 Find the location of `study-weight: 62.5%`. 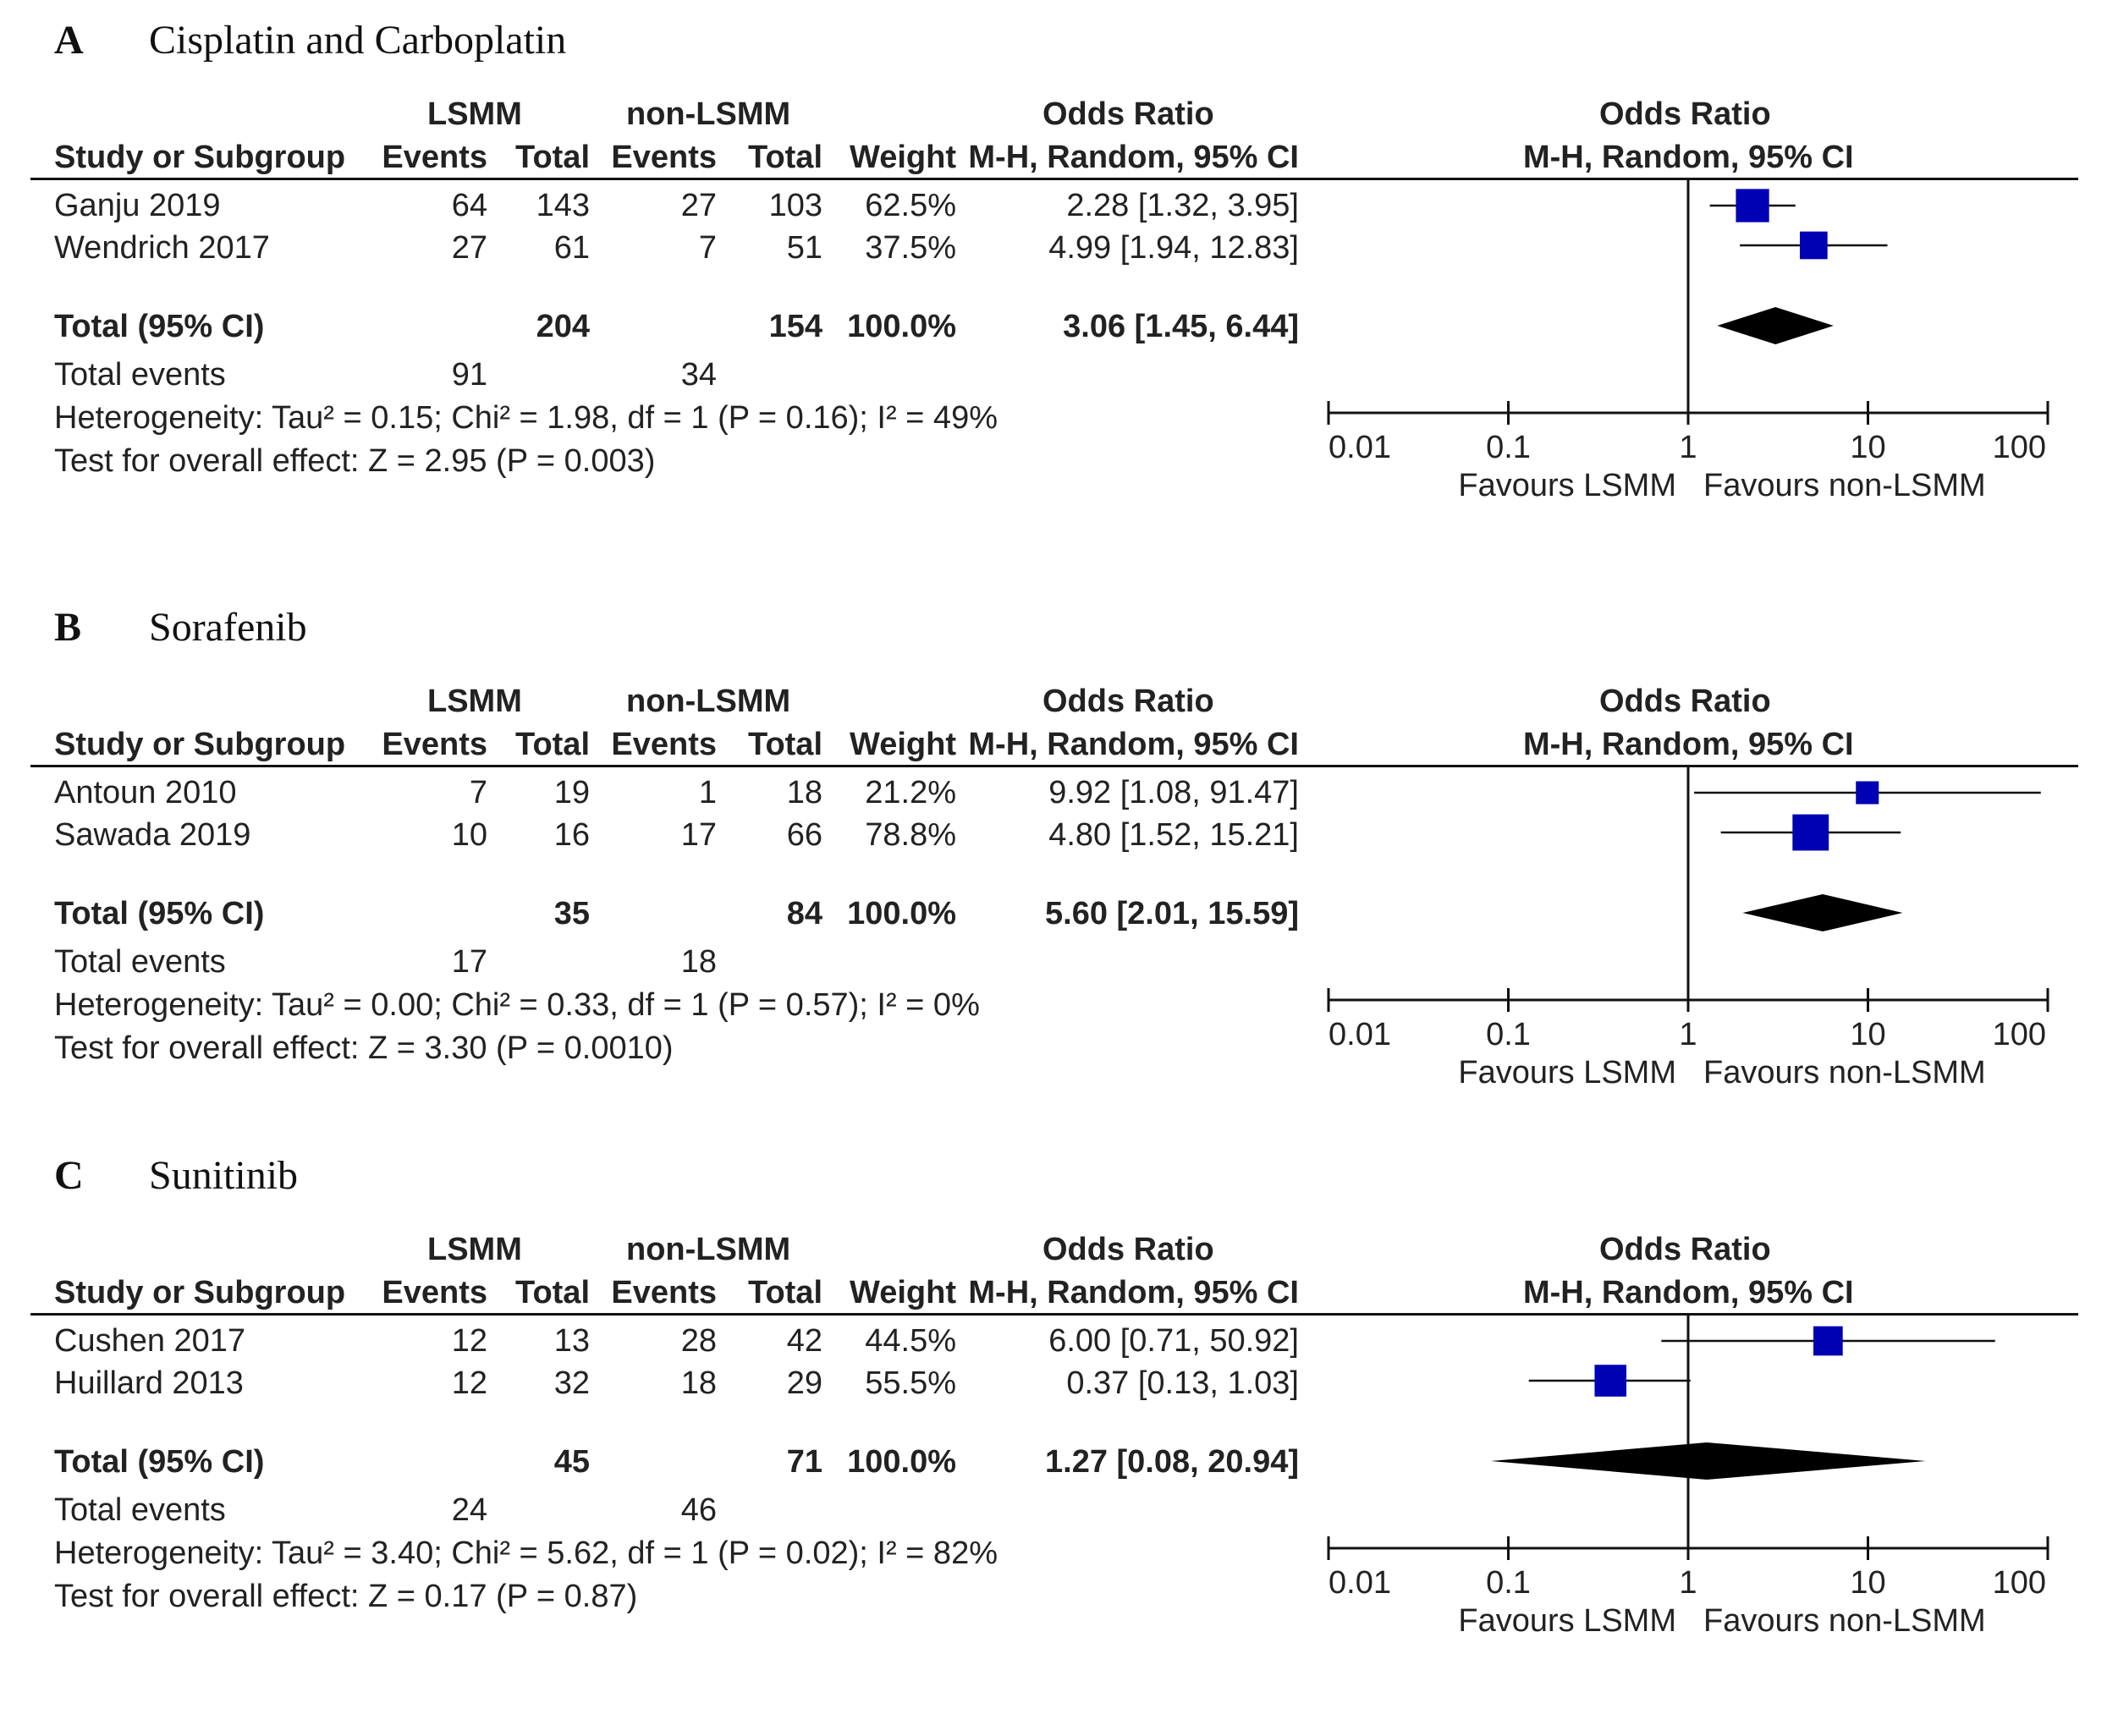

study-weight: 62.5% is located at coordinates (910, 205).